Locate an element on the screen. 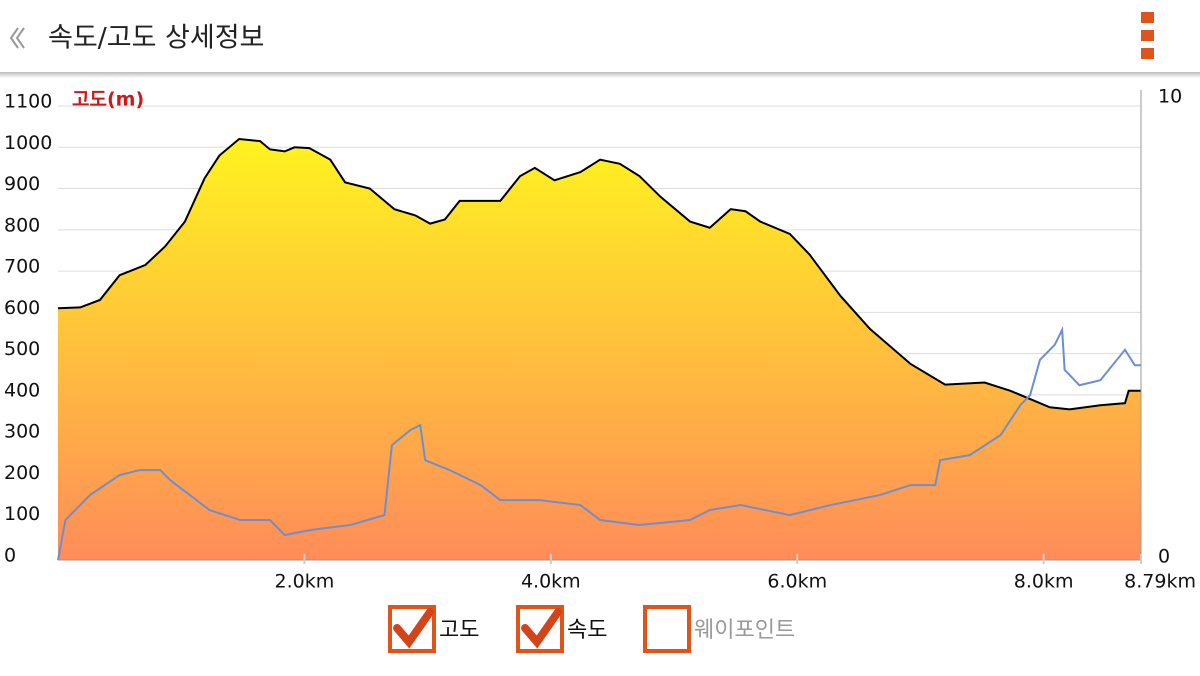  y-tick-label: 700 is located at coordinates (22, 267).